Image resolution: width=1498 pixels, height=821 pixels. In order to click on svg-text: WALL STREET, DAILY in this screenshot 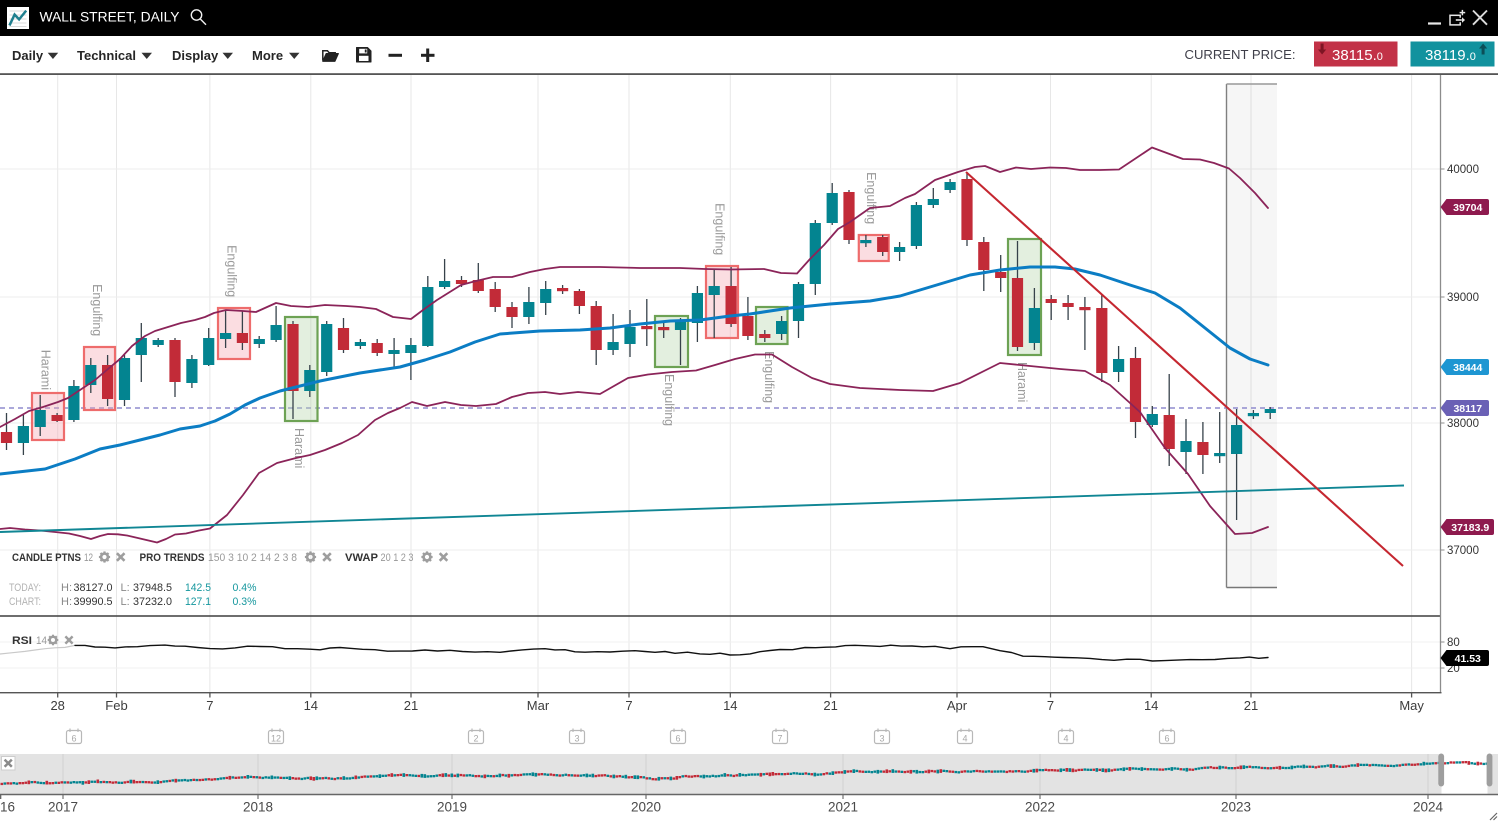, I will do `click(110, 17)`.